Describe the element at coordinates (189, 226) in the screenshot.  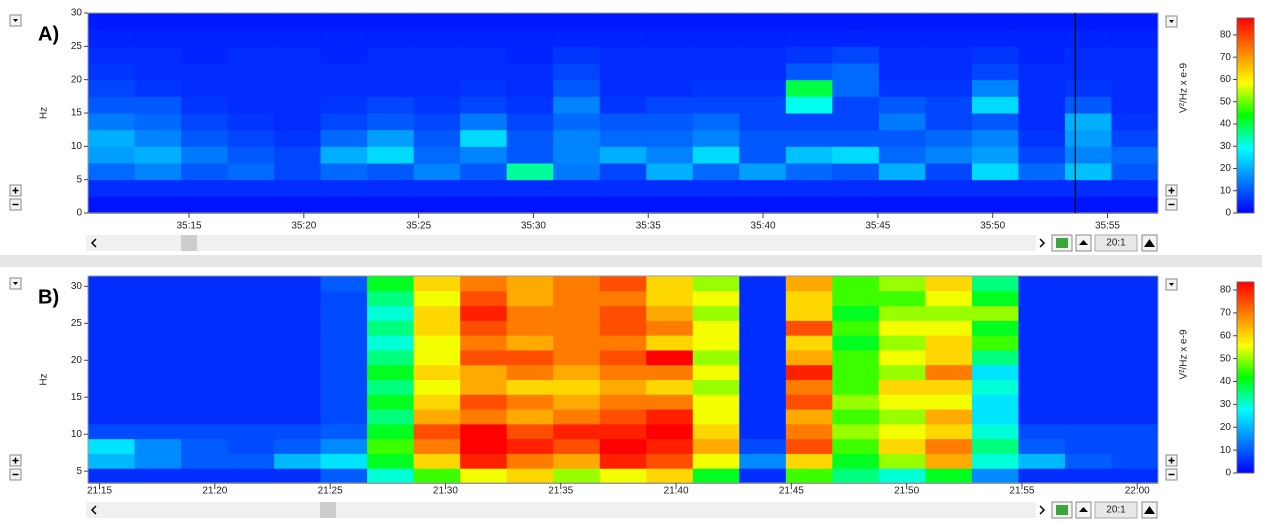
I see `x-tick-label: 35:15` at that location.